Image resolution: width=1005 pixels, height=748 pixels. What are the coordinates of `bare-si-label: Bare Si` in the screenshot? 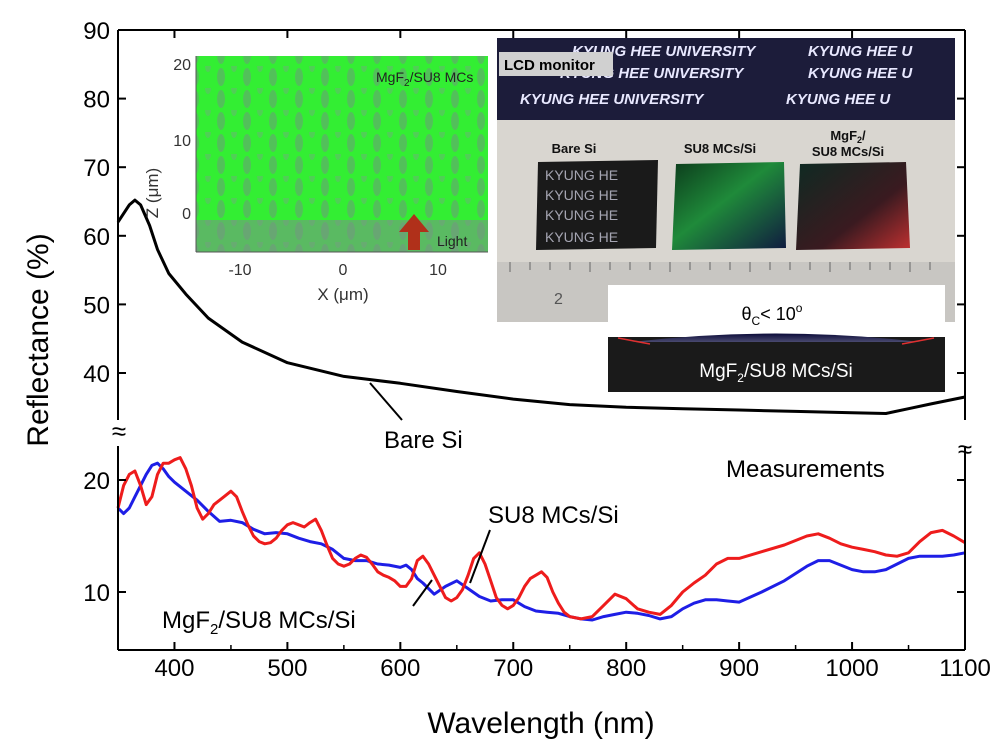 It's located at (423, 440).